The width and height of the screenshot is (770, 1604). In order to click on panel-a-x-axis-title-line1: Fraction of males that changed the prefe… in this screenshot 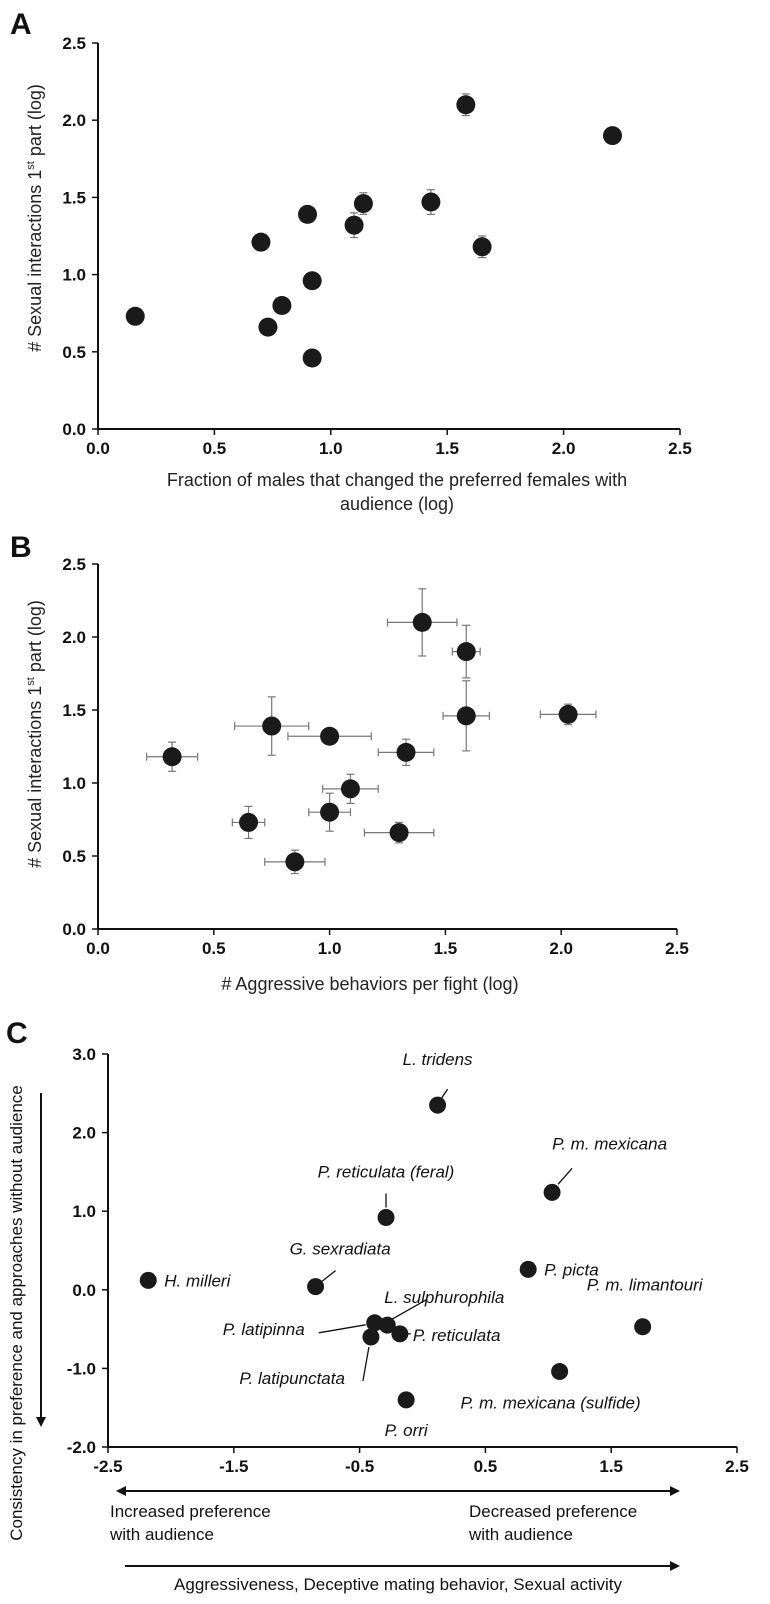, I will do `click(397, 480)`.